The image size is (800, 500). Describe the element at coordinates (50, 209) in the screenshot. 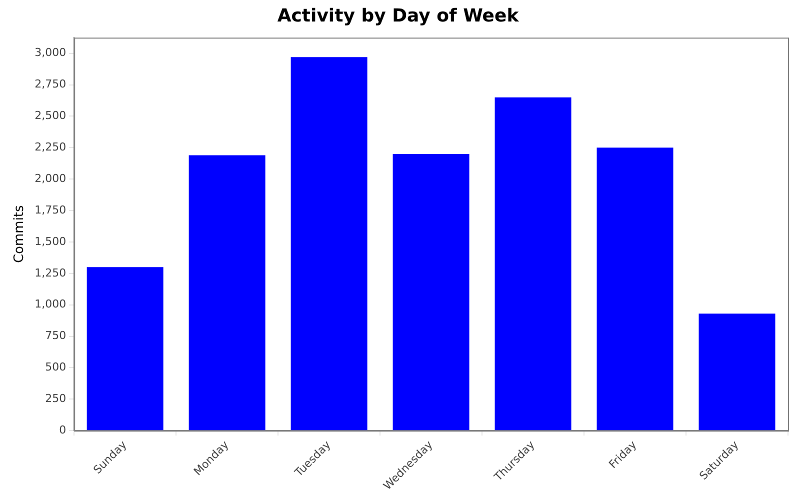

I see `y-tick-label: 1,750` at that location.